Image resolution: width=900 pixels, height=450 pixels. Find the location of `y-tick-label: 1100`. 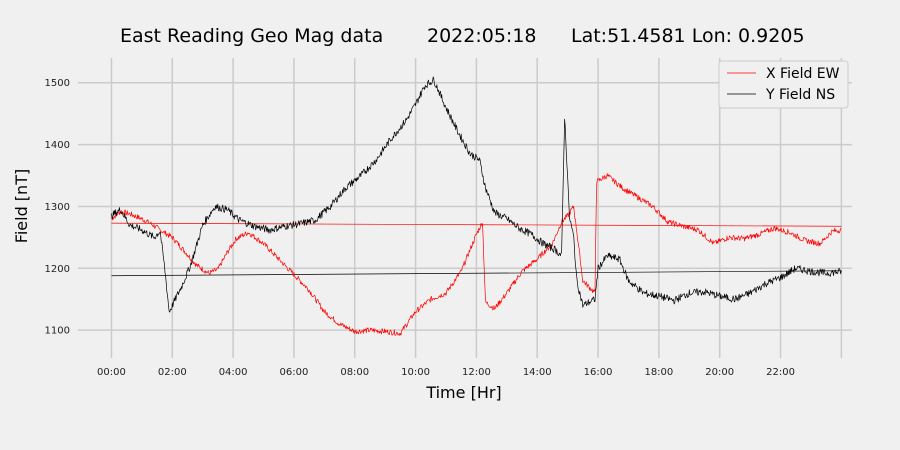

y-tick-label: 1100 is located at coordinates (57, 331).